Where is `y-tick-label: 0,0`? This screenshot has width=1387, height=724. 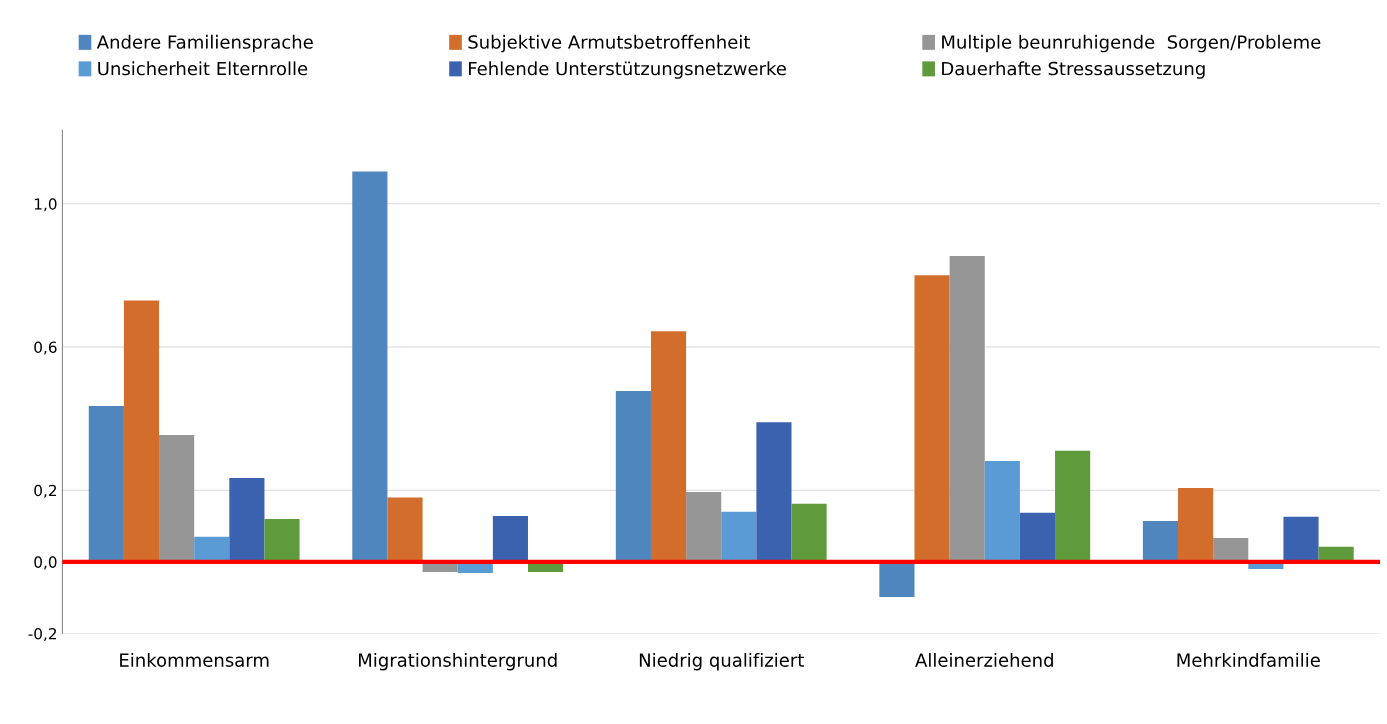
y-tick-label: 0,0 is located at coordinates (45, 563).